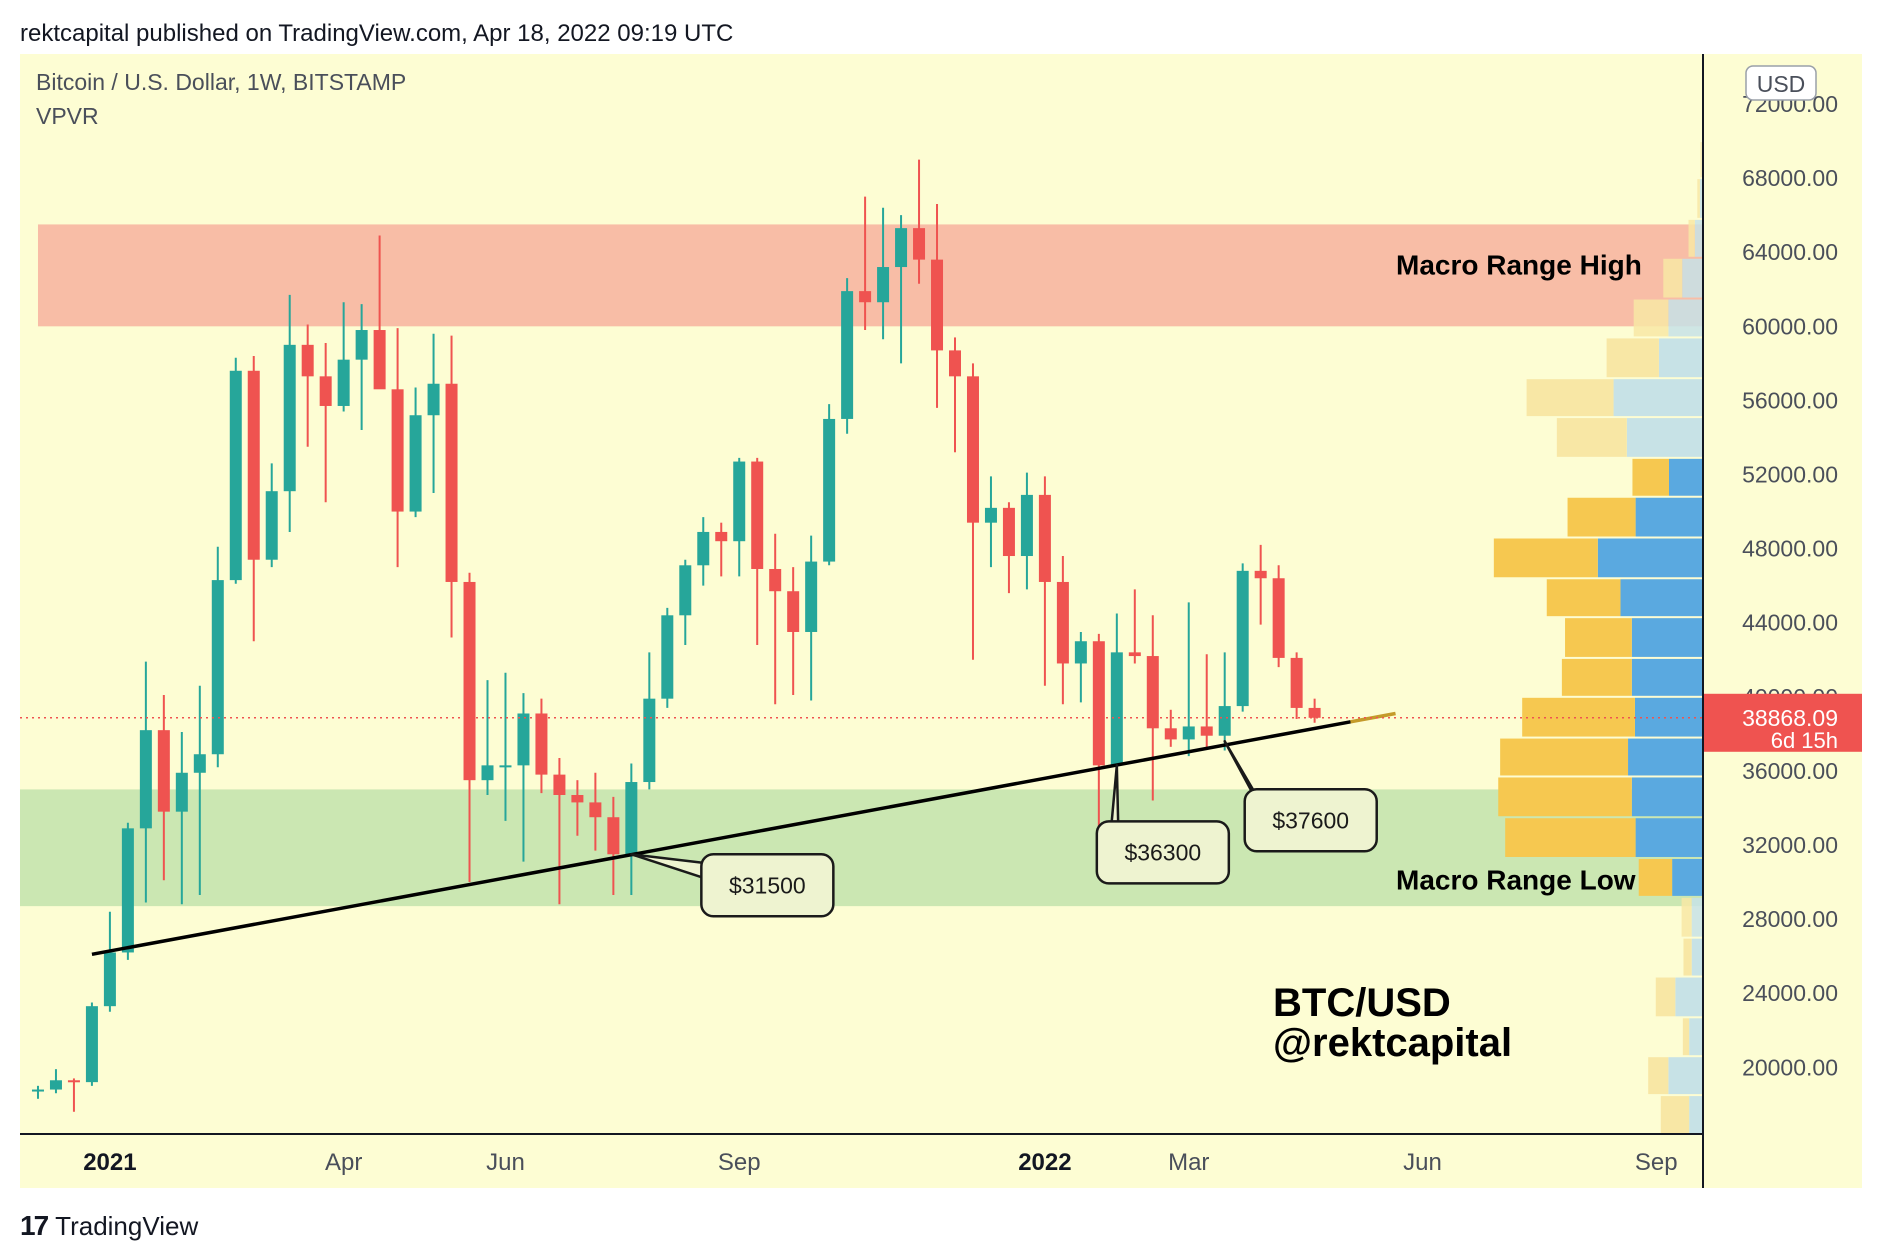 This screenshot has height=1256, width=1880. Describe the element at coordinates (721, 838) in the screenshot. I see `support-trendline` at that location.